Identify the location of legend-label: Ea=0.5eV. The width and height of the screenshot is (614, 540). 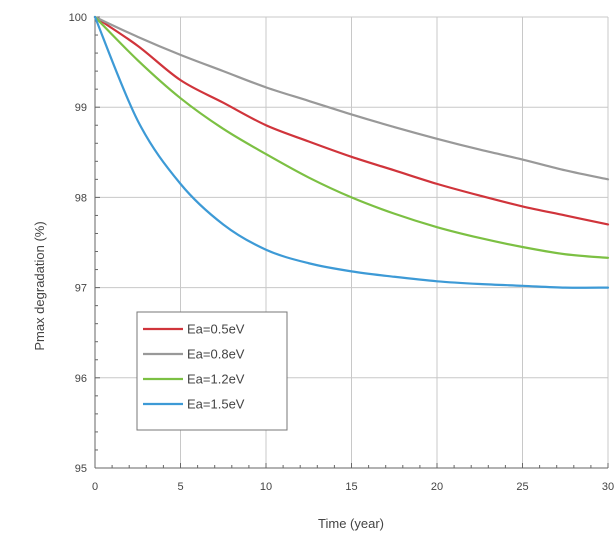
(216, 329).